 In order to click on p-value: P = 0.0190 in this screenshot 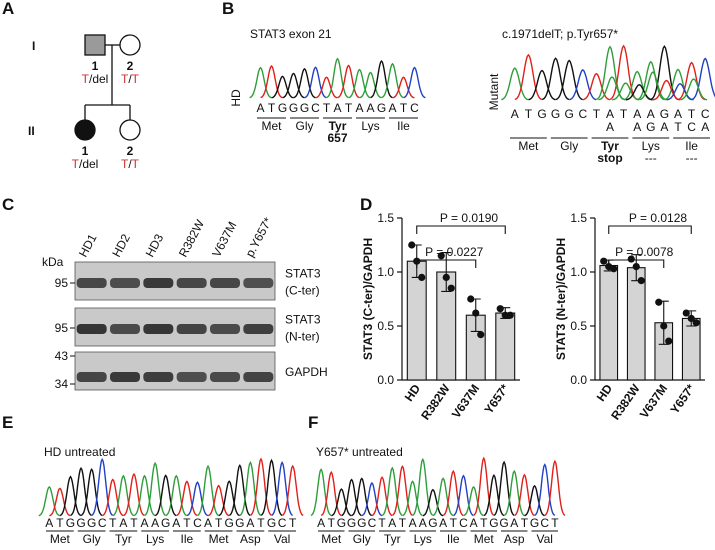, I will do `click(469, 218)`.